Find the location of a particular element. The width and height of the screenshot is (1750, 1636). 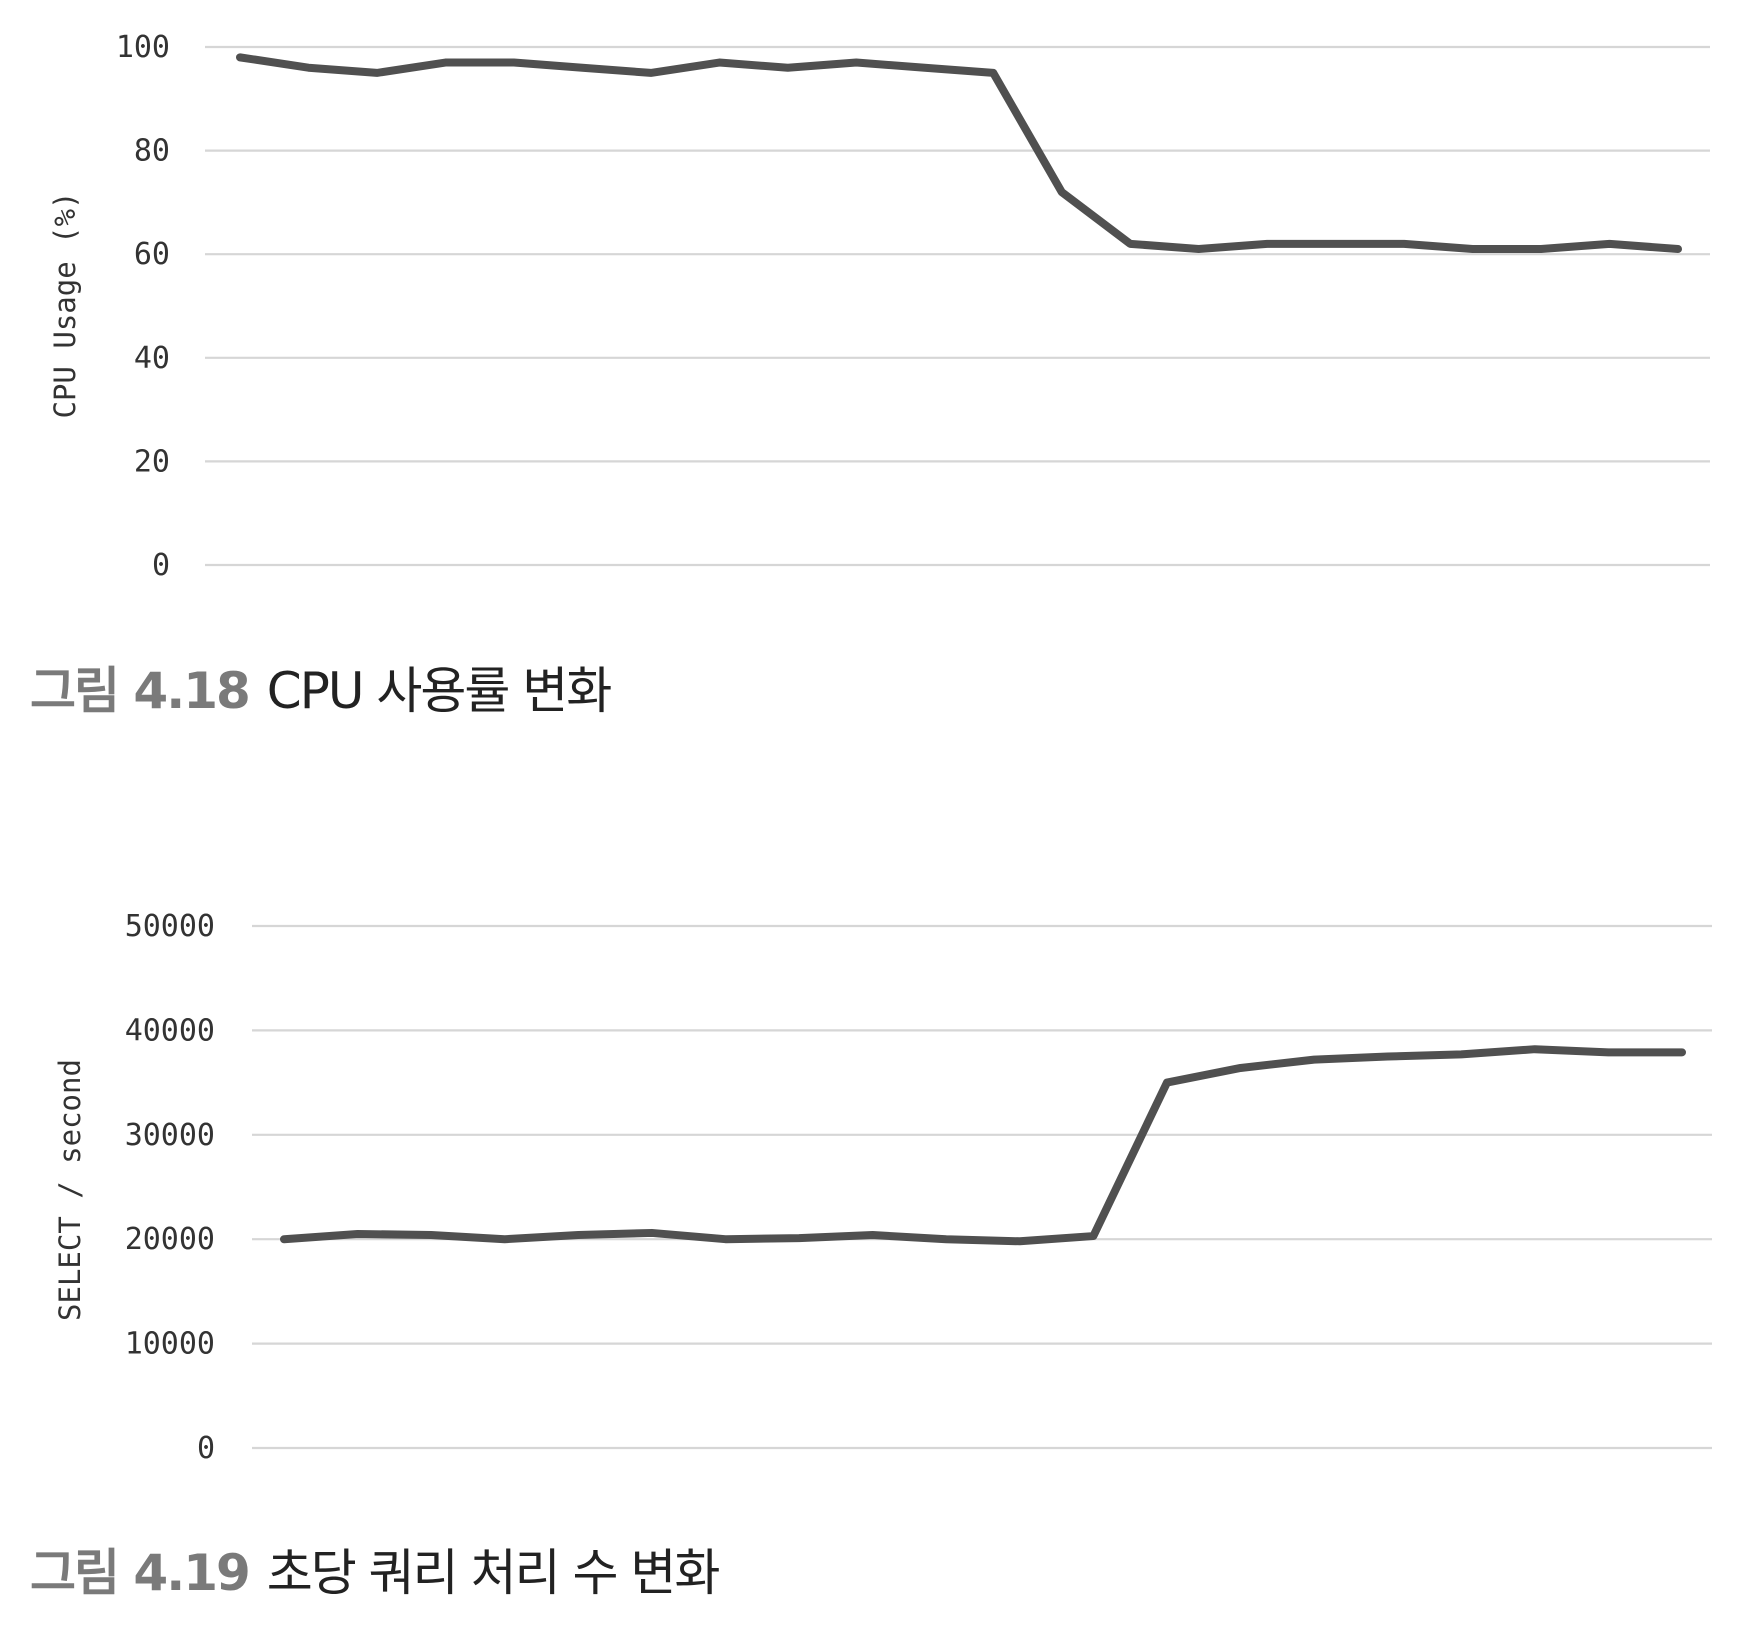

caption-number: 그림 4.18 is located at coordinates (139, 691).